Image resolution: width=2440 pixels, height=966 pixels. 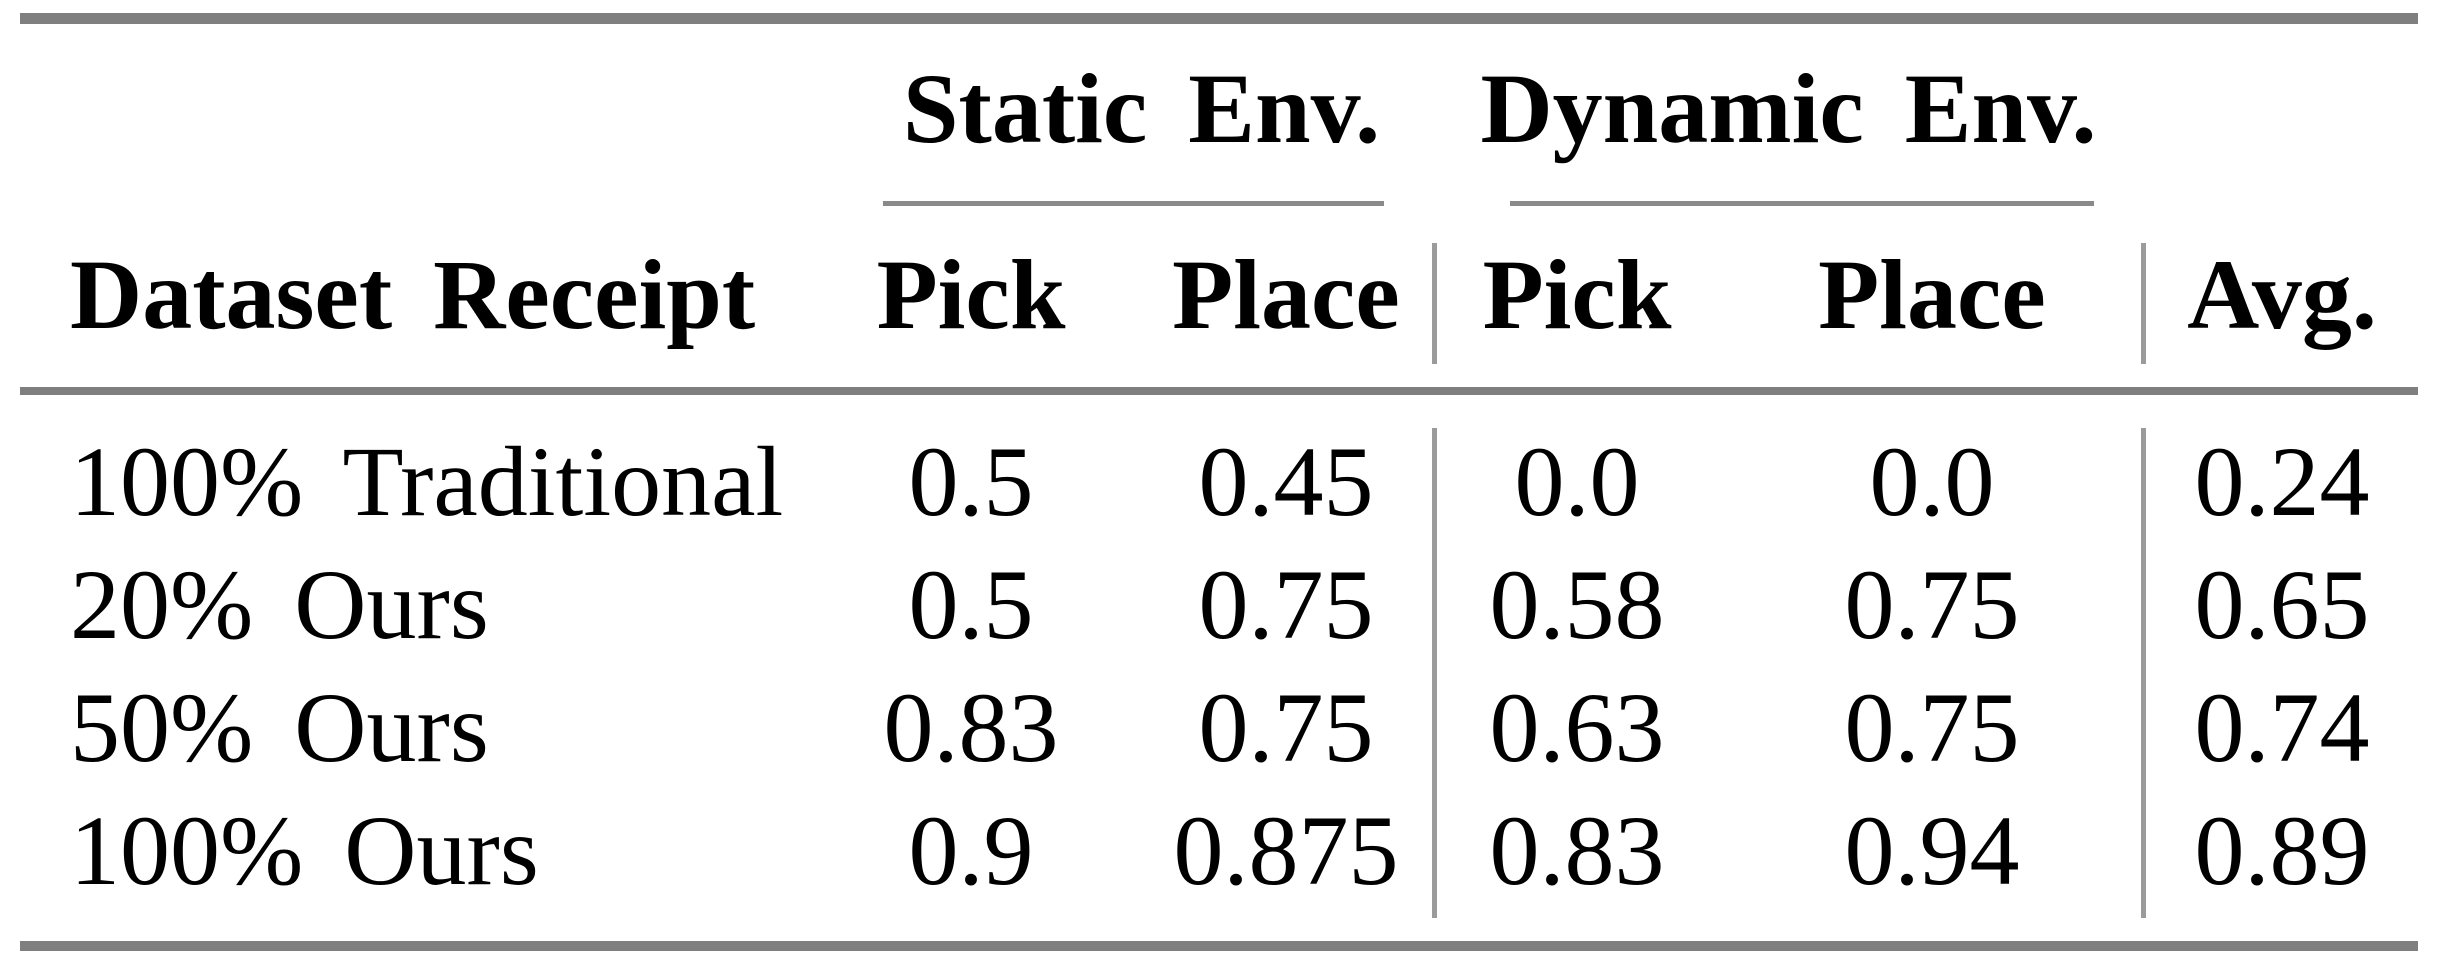 I want to click on row0-dynamic-place-value: 0.0, so click(x=1932, y=481).